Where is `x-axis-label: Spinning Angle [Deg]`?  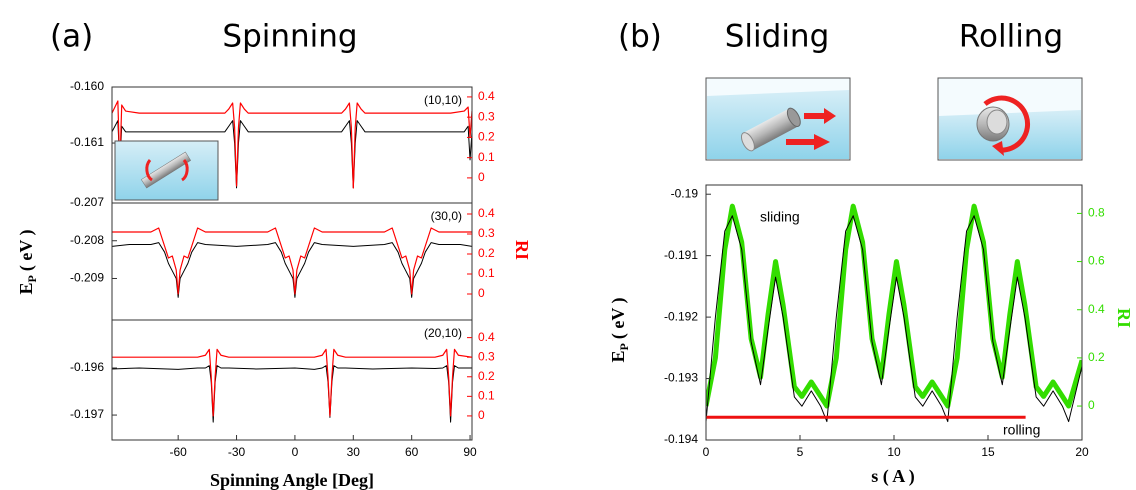 x-axis-label: Spinning Angle [Deg] is located at coordinates (292, 480).